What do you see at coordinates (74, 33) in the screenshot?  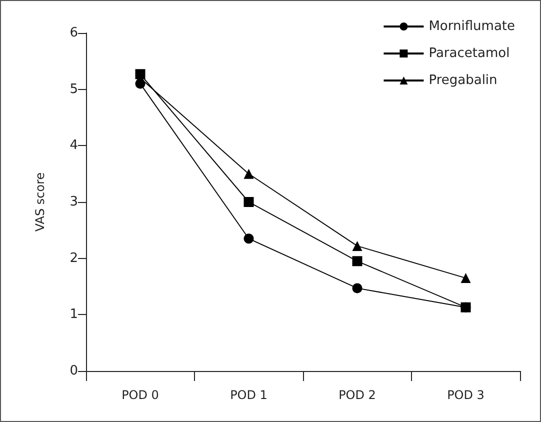 I see `y-tick-label: 6` at bounding box center [74, 33].